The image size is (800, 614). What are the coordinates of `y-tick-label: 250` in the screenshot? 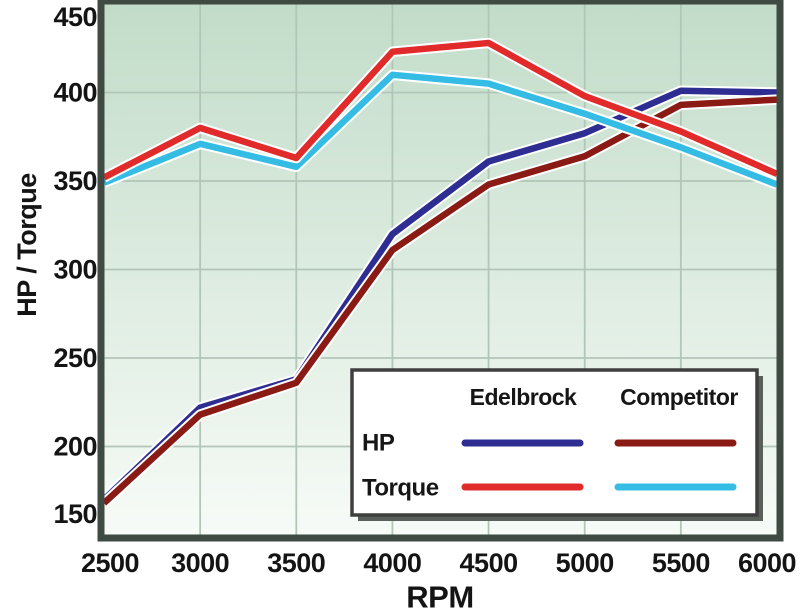 It's located at (75, 358).